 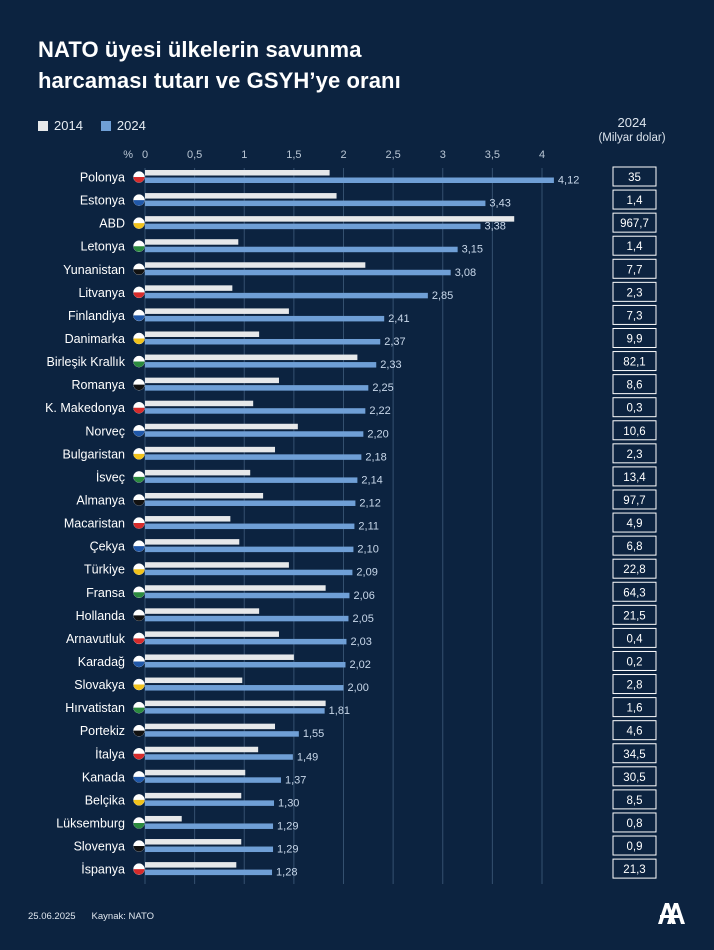 What do you see at coordinates (634, 616) in the screenshot?
I see `spending-value: 21,5` at bounding box center [634, 616].